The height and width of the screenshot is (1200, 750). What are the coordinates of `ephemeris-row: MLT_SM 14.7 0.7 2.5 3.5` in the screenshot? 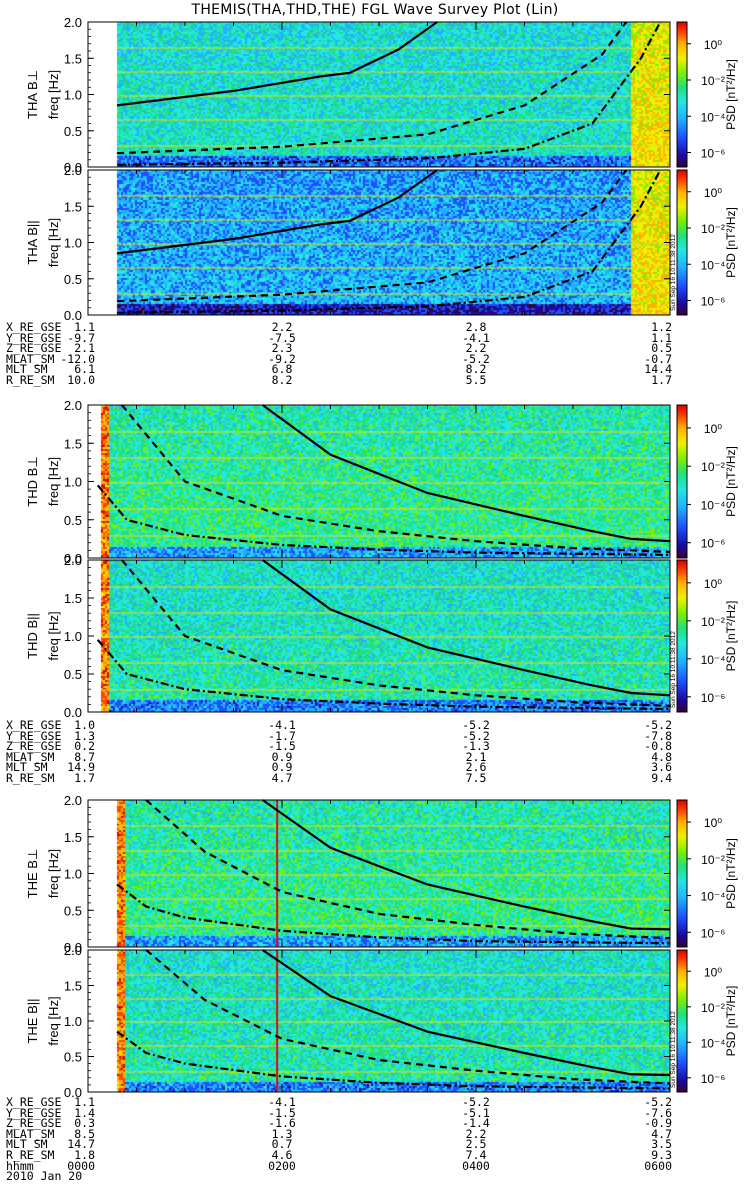 It's located at (356, 1144).